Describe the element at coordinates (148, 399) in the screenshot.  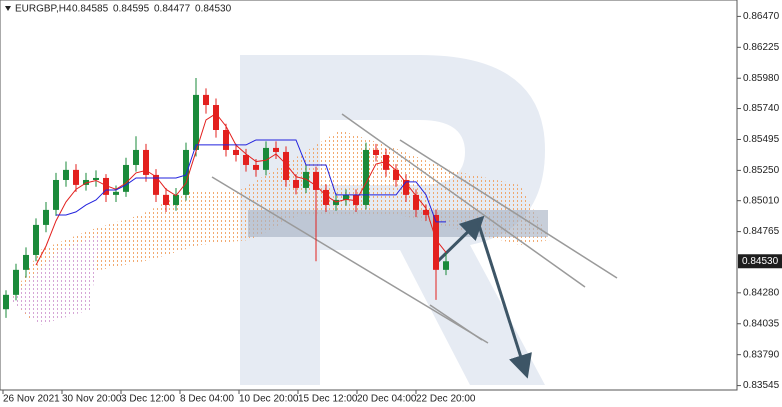
I see `x-tick-label: 3 Dec 12:00` at that location.